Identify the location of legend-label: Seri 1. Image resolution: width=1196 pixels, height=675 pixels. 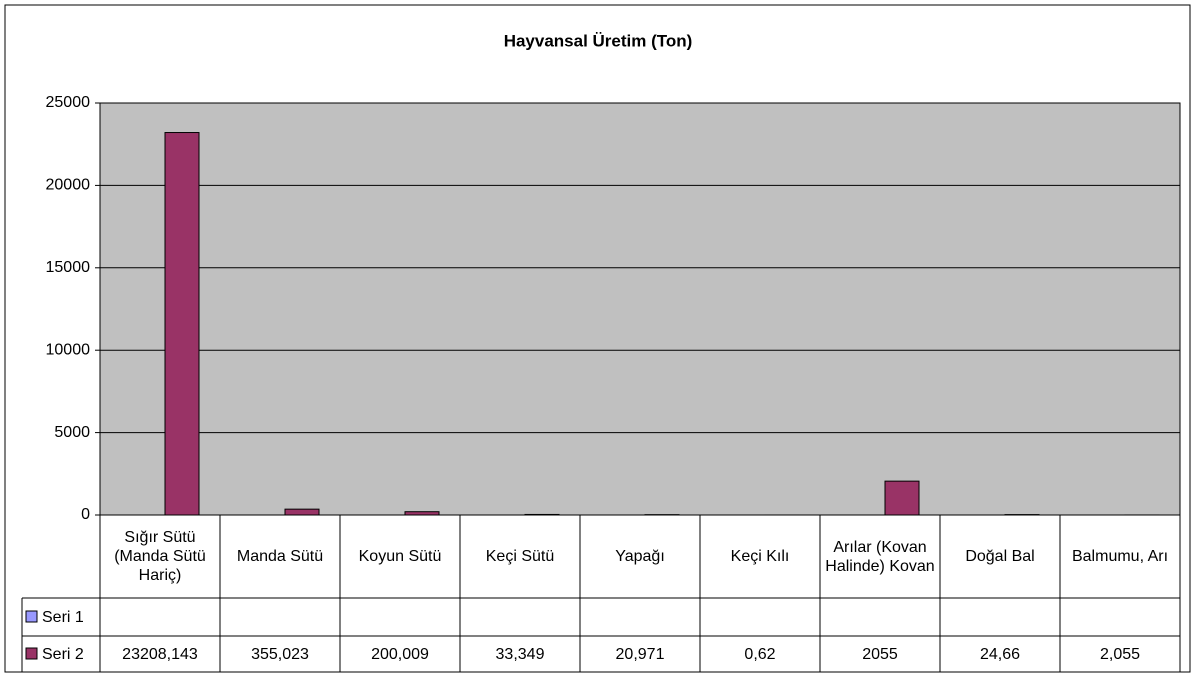
(63, 617).